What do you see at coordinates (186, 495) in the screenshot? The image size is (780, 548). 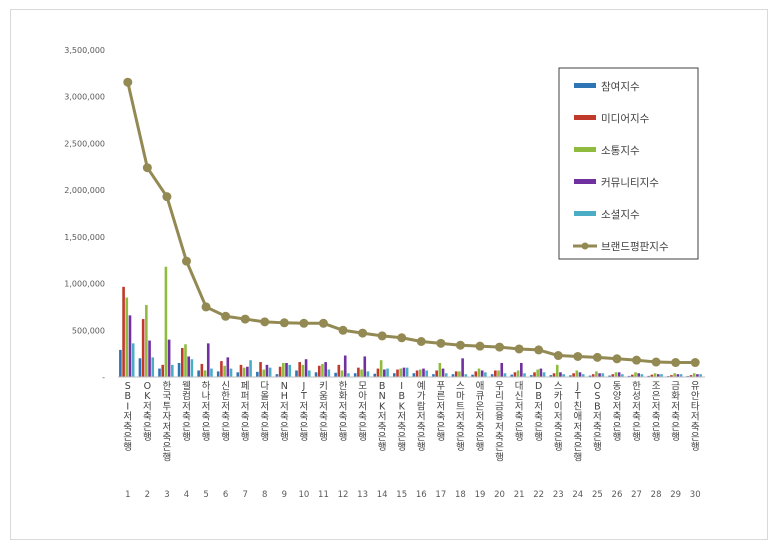 I see `x-index-label: 4` at bounding box center [186, 495].